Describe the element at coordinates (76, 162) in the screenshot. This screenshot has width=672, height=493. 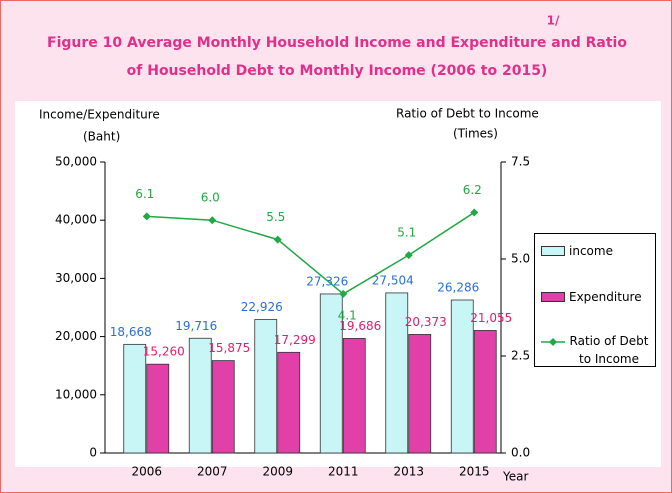
I see `y-tick-label: 50,000` at that location.